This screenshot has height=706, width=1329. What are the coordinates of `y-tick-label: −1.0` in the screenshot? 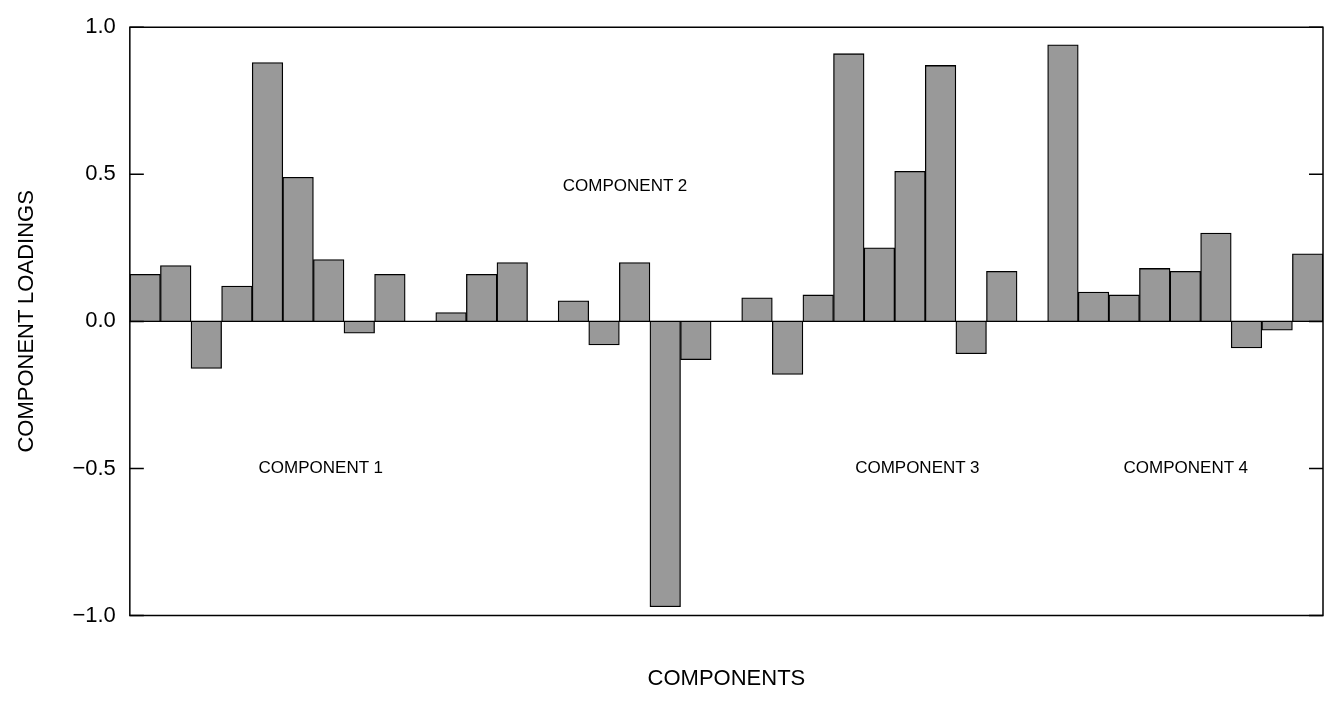 It's located at (94, 614).